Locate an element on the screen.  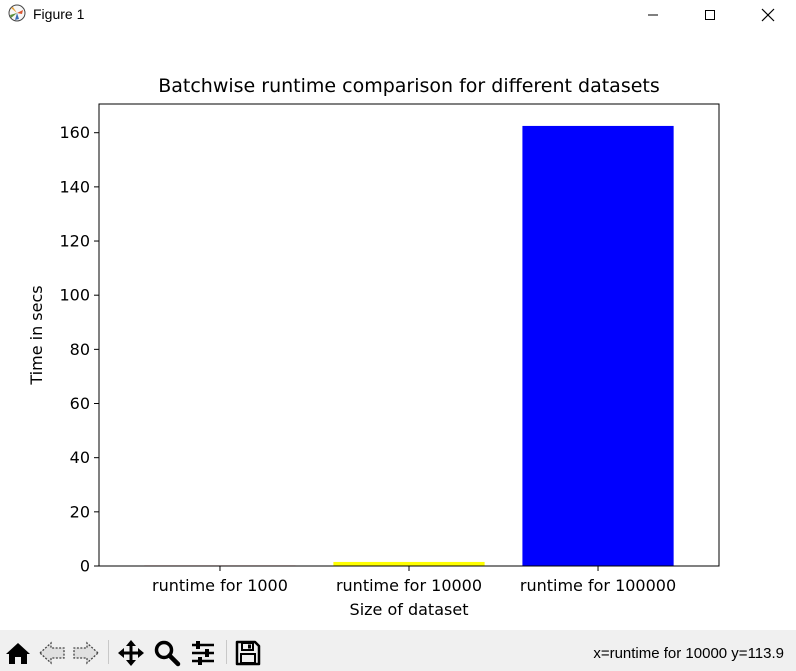
pan-icon is located at coordinates (131, 653).